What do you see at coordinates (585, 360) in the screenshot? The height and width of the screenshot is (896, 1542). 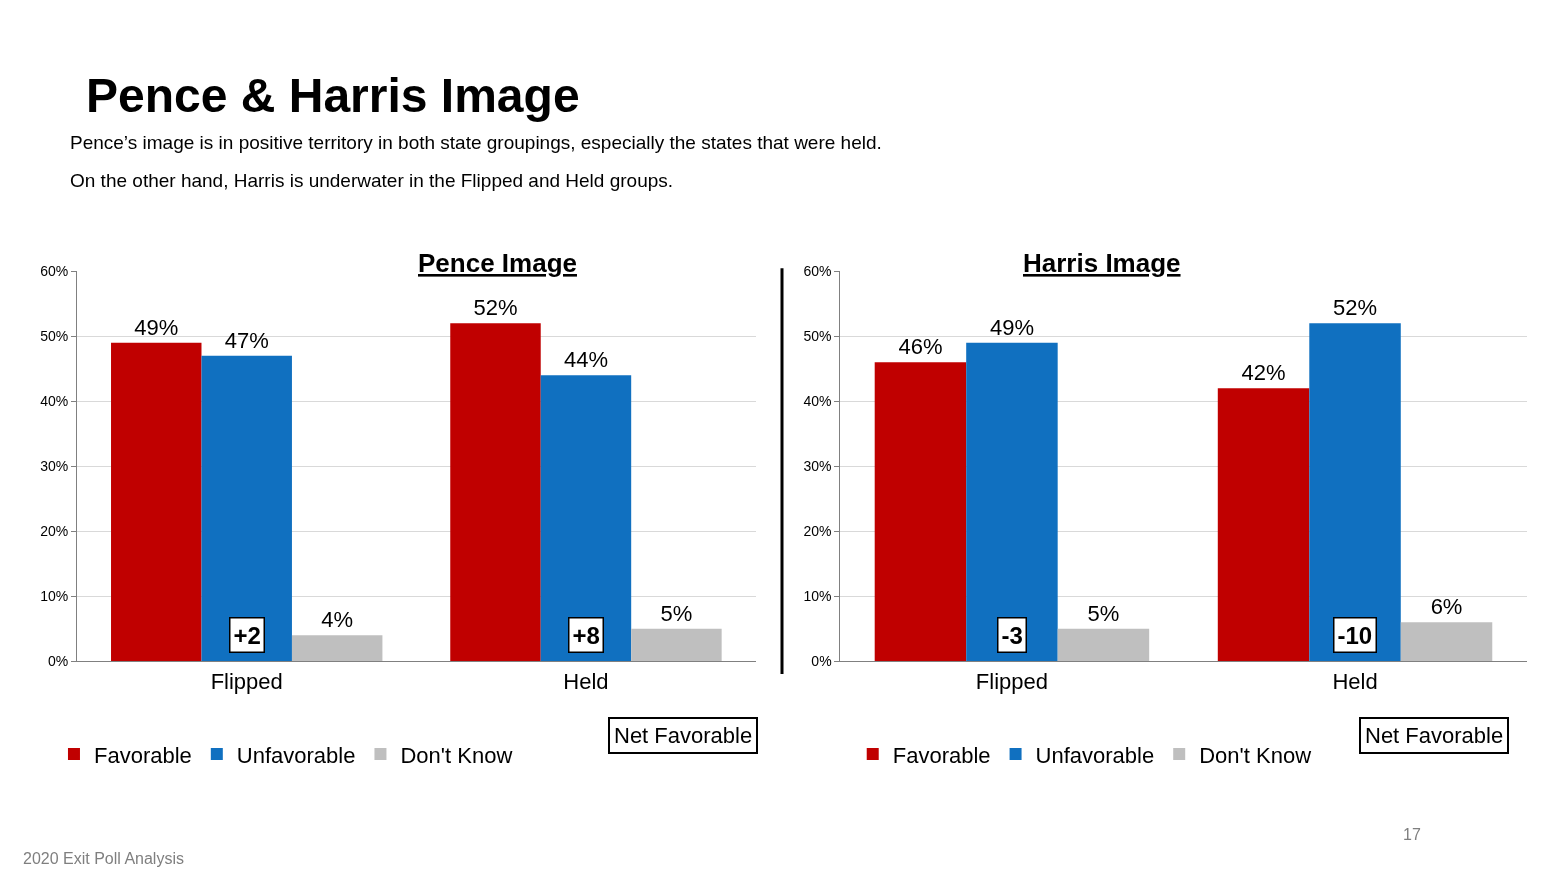 I see `data-label: 44%` at bounding box center [585, 360].